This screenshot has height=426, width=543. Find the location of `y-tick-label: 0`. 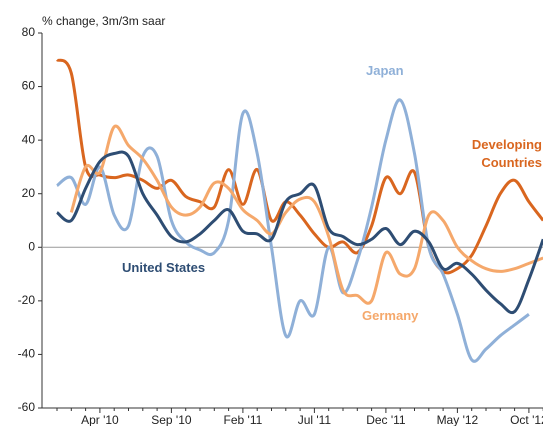

y-tick-label: 0 is located at coordinates (31, 246).